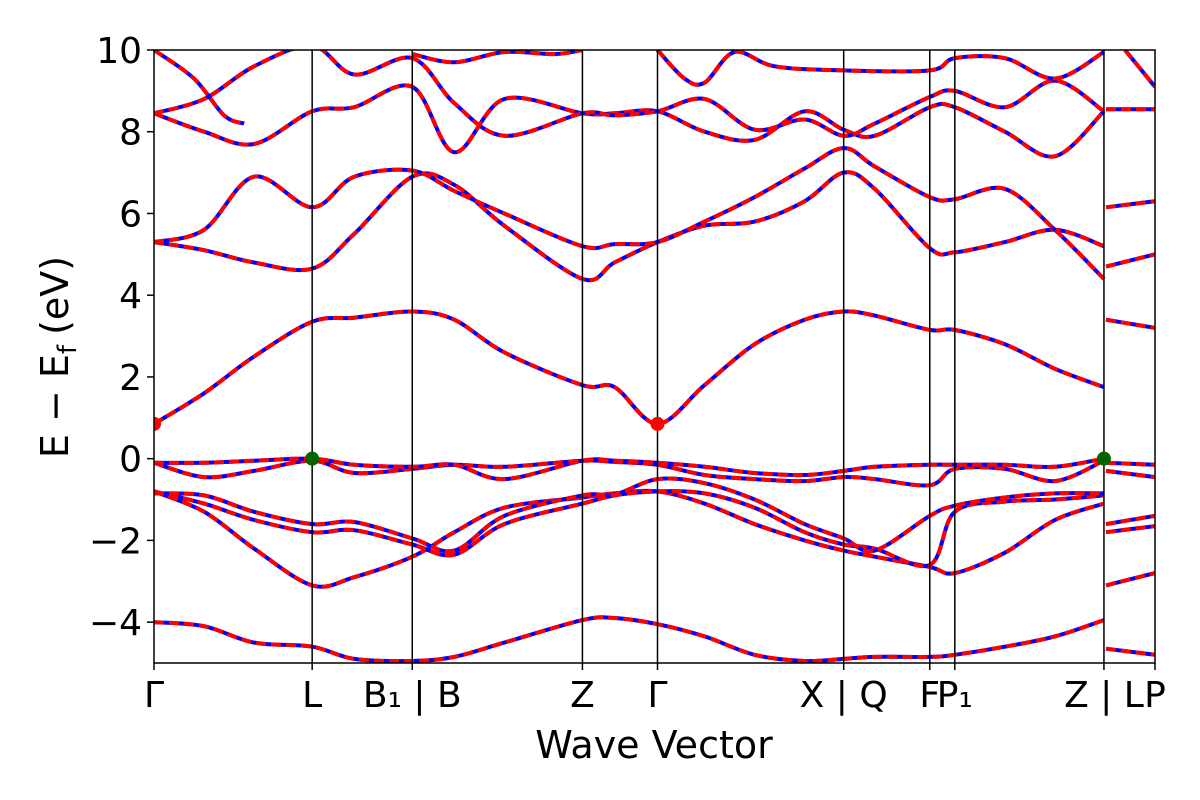 The width and height of the screenshot is (1200, 800). I want to click on x-tick-label-4: Γ, so click(657, 695).